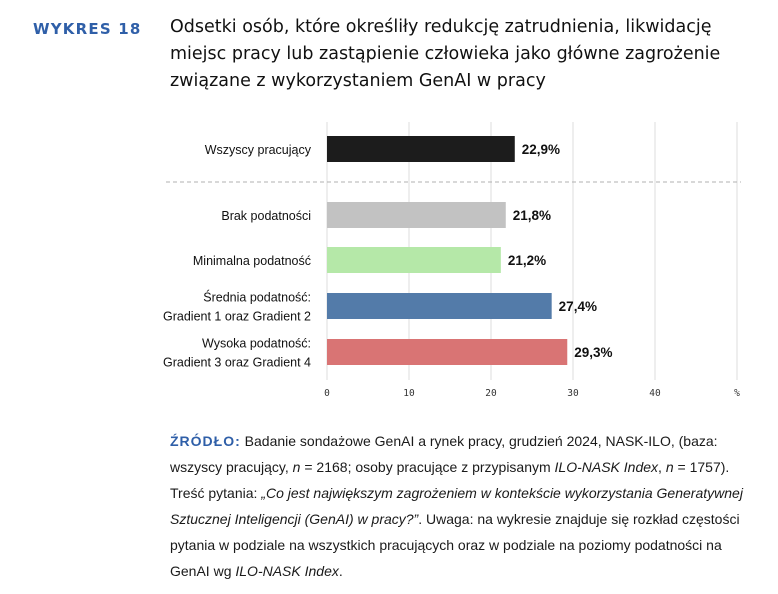 This screenshot has height=594, width=778. What do you see at coordinates (287, 571) in the screenshot?
I see `source-index-2: ILO-NASK Index` at bounding box center [287, 571].